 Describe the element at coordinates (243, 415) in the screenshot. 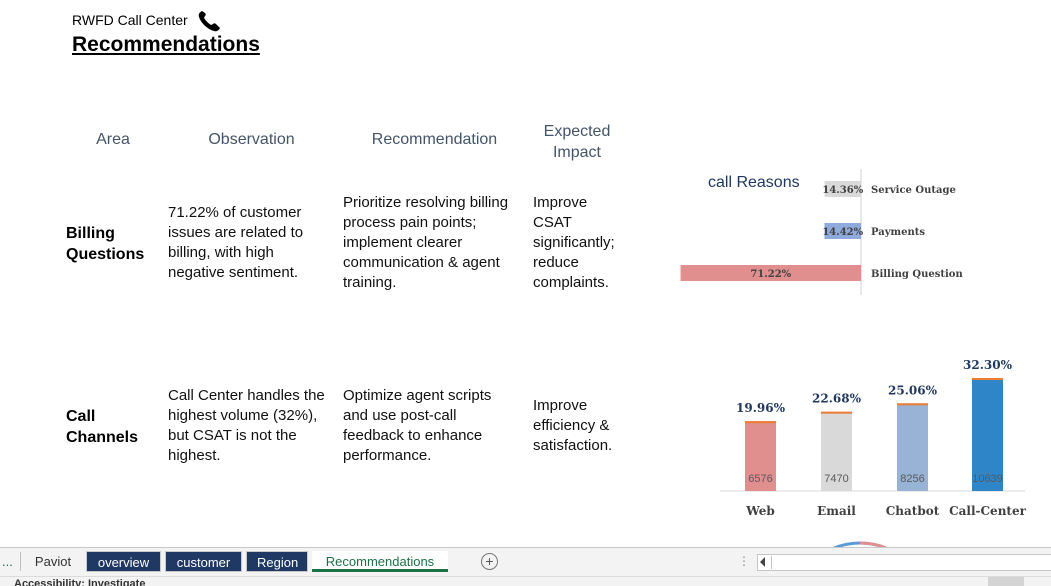

I see `text-line: highest volume (32%),` at that location.